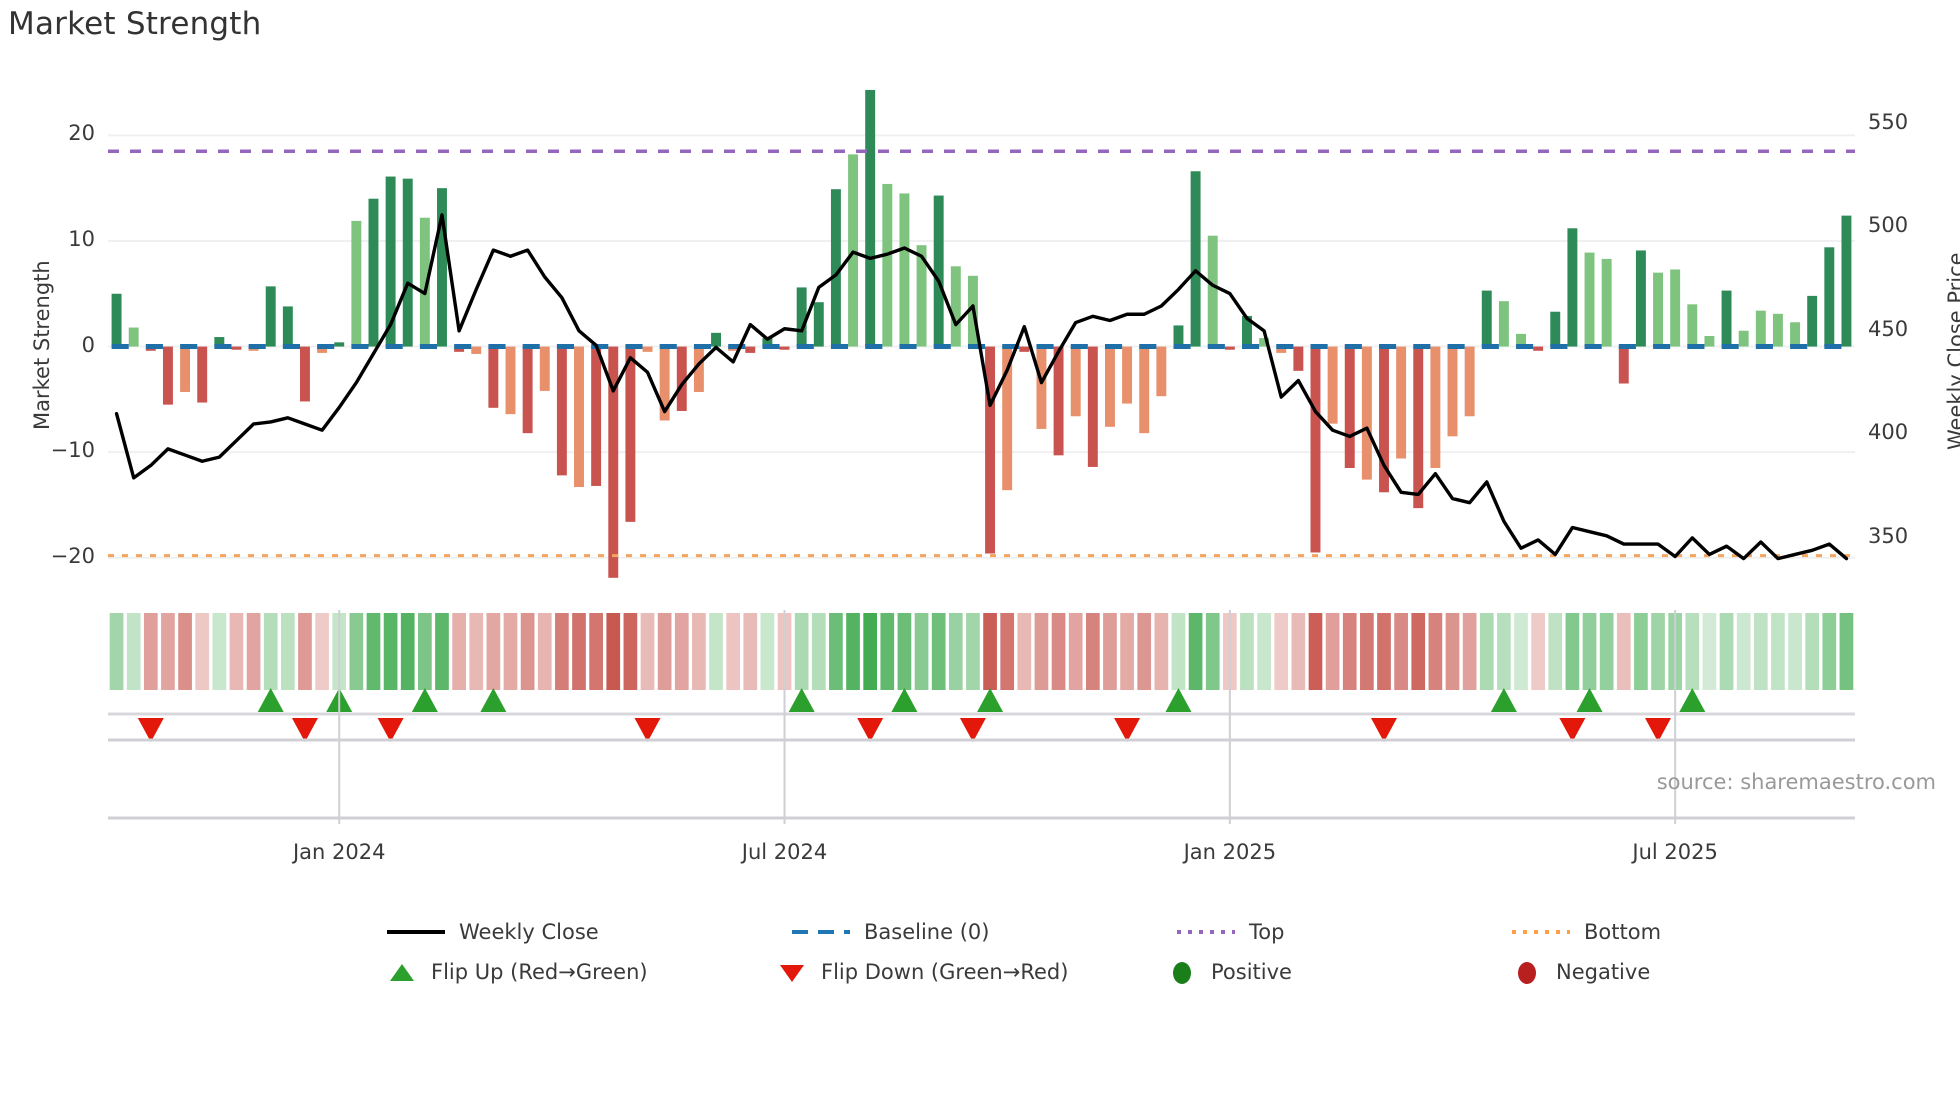 The width and height of the screenshot is (1960, 1102). Describe the element at coordinates (784, 852) in the screenshot. I see `x-axis-tick-label: Jul 2024` at that location.